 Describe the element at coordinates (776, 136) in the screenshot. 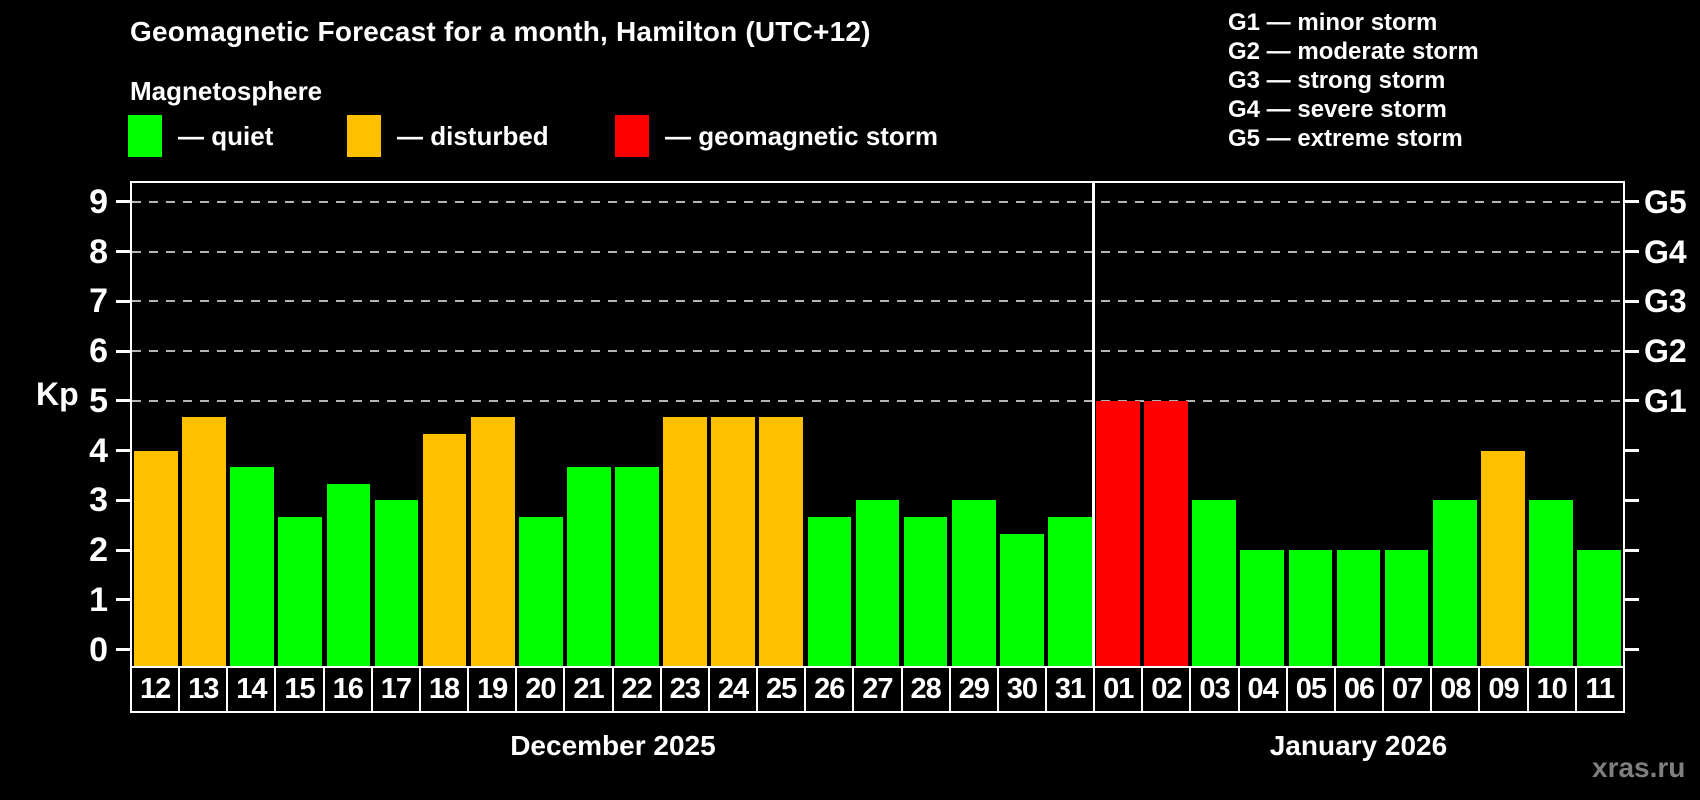

I see `legend-item-storm: — geomagnetic storm` at that location.